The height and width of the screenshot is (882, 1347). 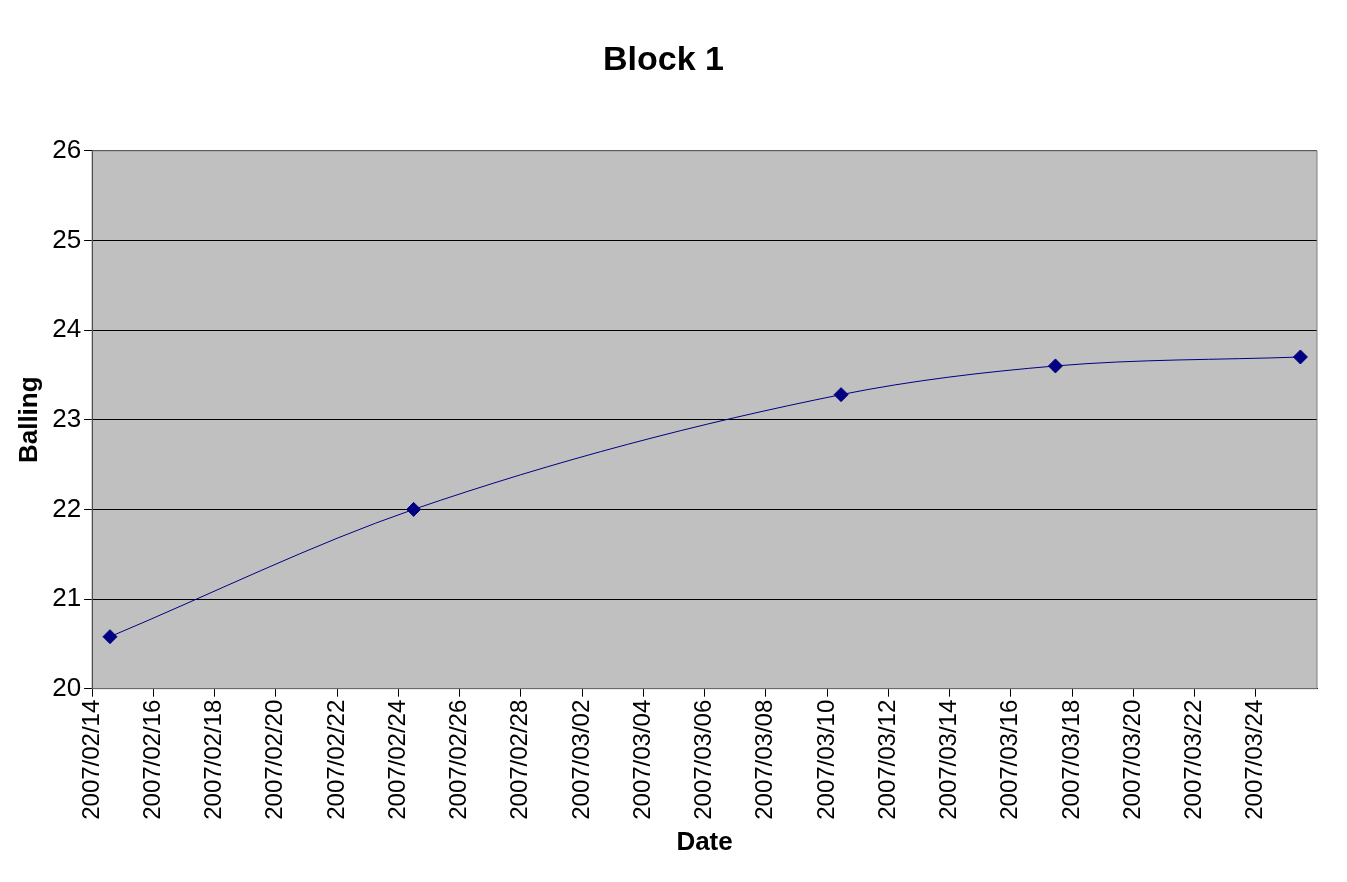 I want to click on x-tick-label: 2007/02/16, so click(x=151, y=759).